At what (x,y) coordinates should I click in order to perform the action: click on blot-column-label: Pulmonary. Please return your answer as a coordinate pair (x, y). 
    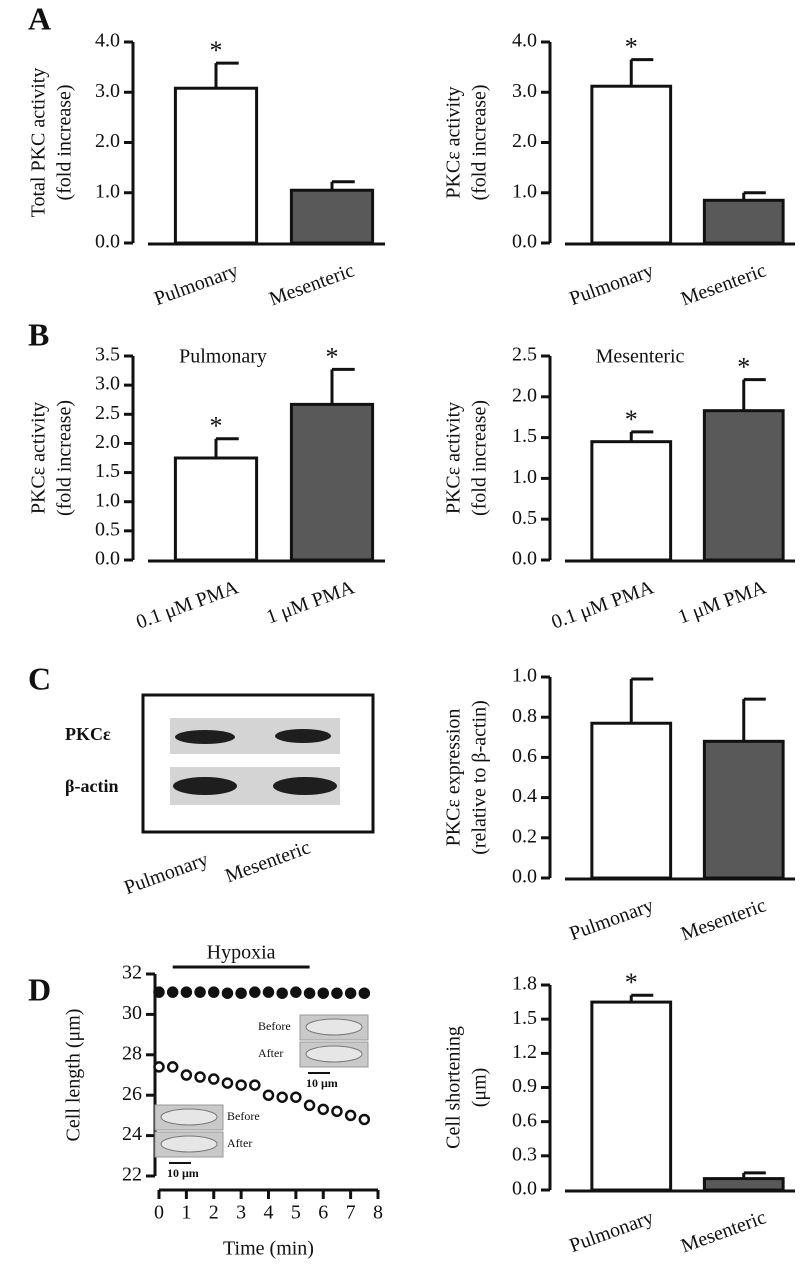
    Looking at the image, I should click on (166, 873).